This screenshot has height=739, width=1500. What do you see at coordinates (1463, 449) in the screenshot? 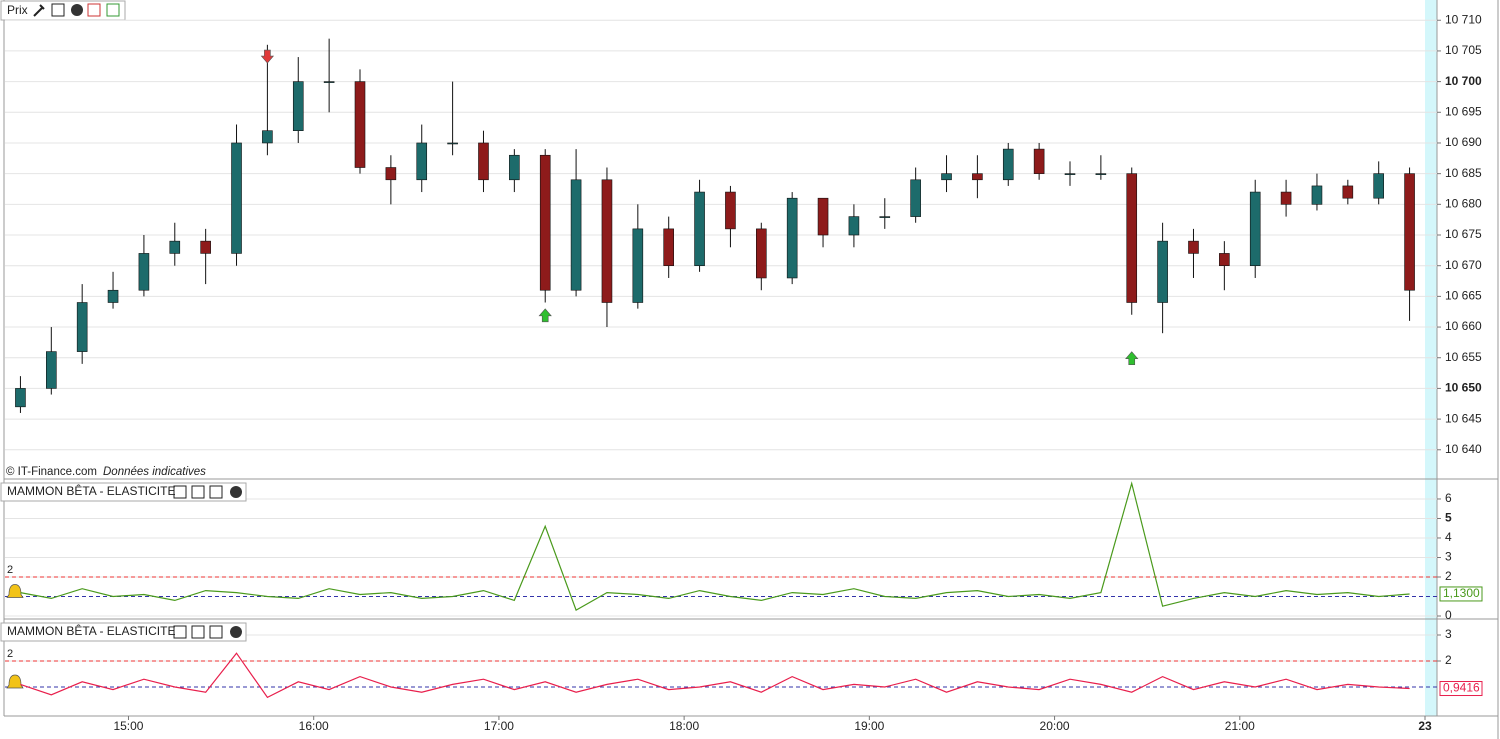
I see `y-tick-label: 10 640` at bounding box center [1463, 449].